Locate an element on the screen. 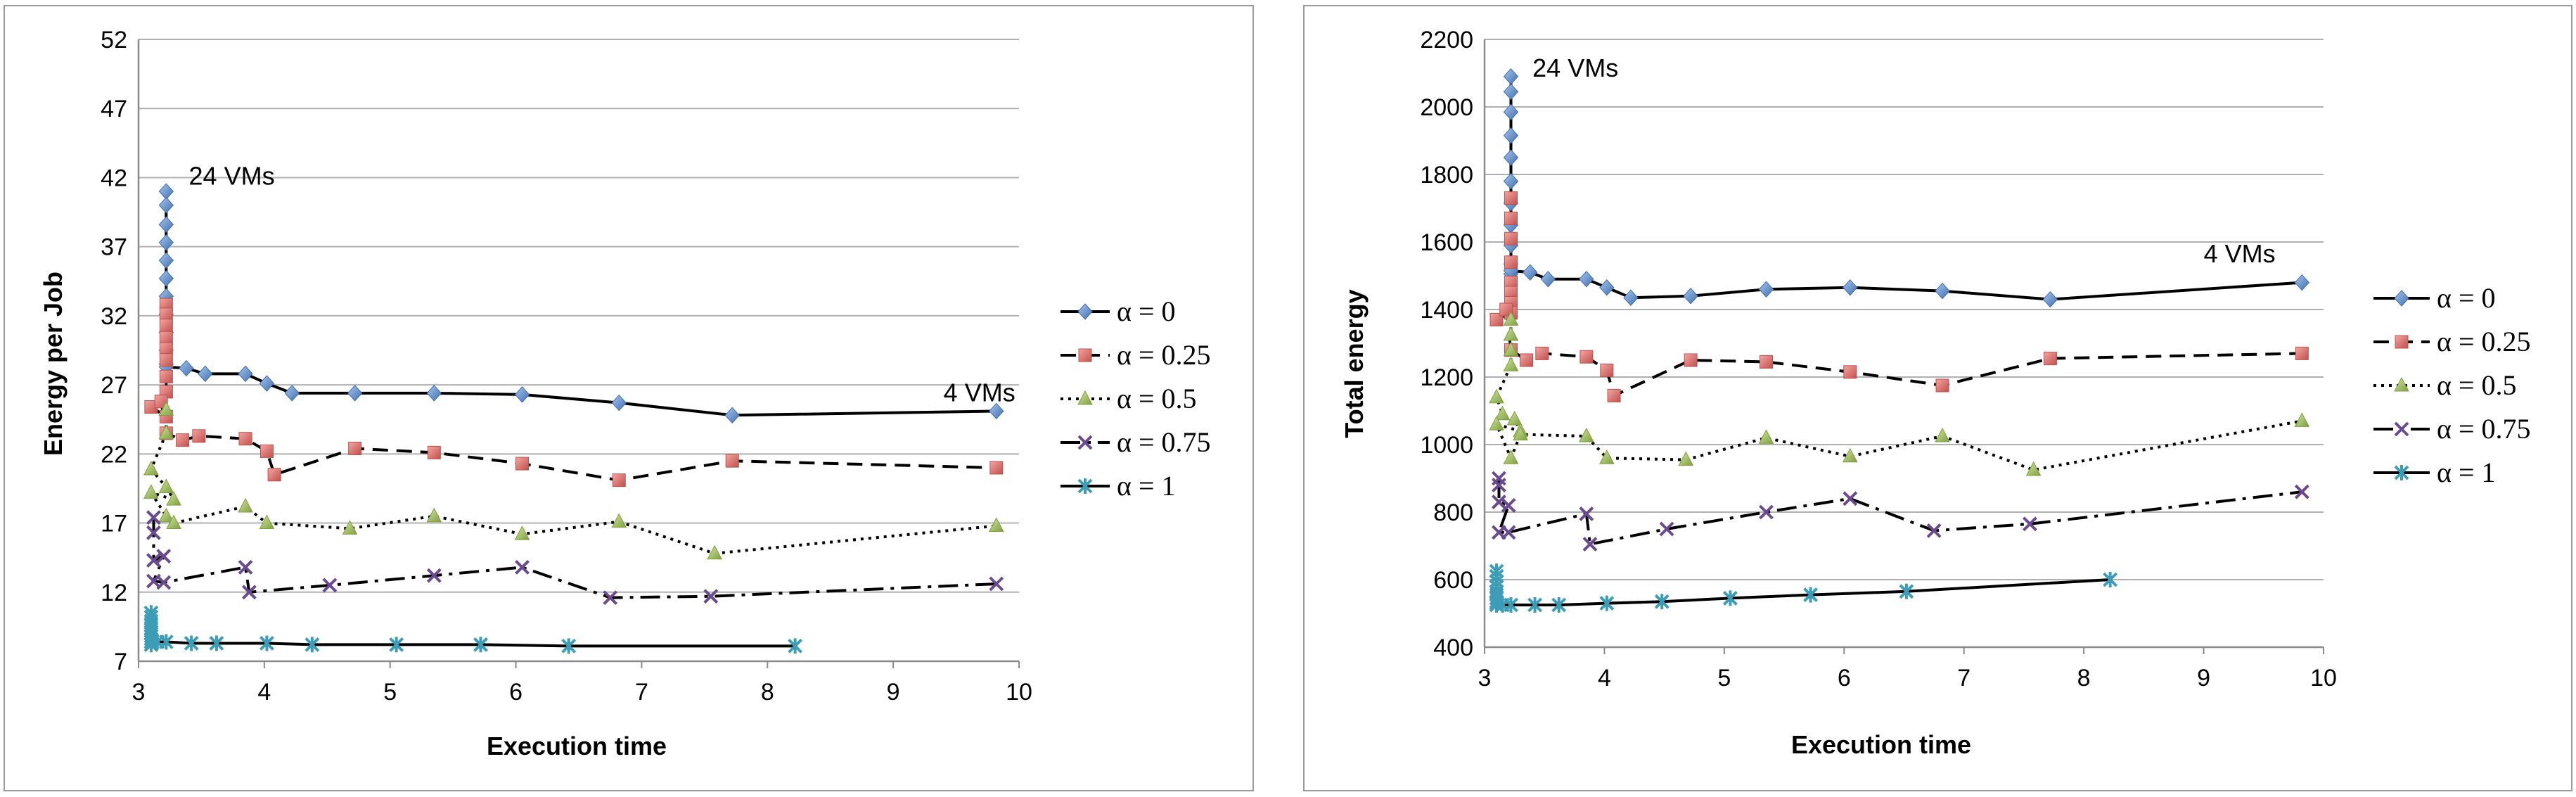 Image resolution: width=2576 pixels, height=797 pixels. chart-2-annotations: 24 VMs 4 VMs is located at coordinates (1903, 160).